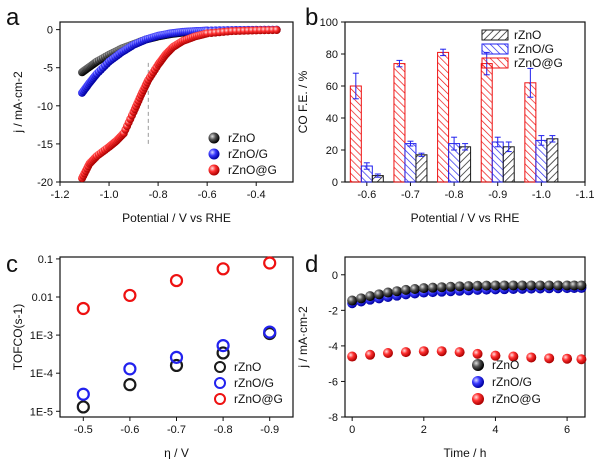 The image size is (600, 459). What do you see at coordinates (495, 49) in the screenshot?
I see `legend-swatch-rzno-g` at bounding box center [495, 49].